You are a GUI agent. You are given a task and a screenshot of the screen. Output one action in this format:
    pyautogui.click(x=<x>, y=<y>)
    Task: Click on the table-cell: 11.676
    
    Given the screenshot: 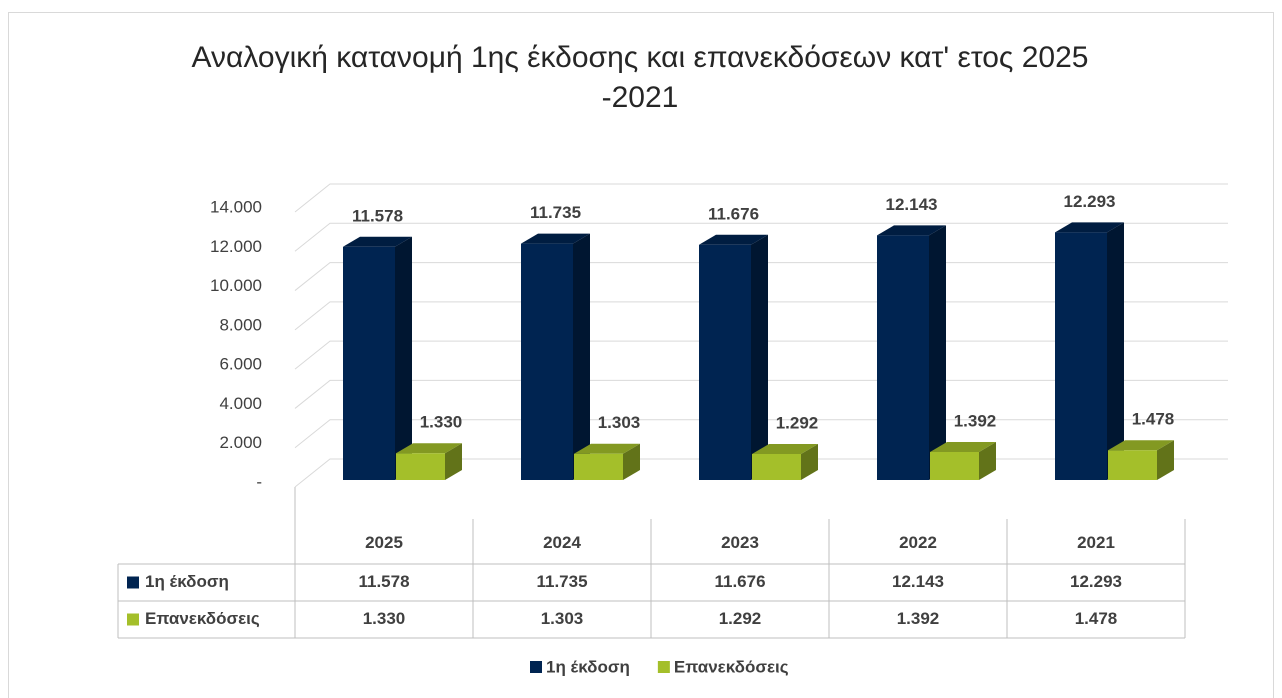 What is the action you would take?
    pyautogui.click(x=739, y=581)
    